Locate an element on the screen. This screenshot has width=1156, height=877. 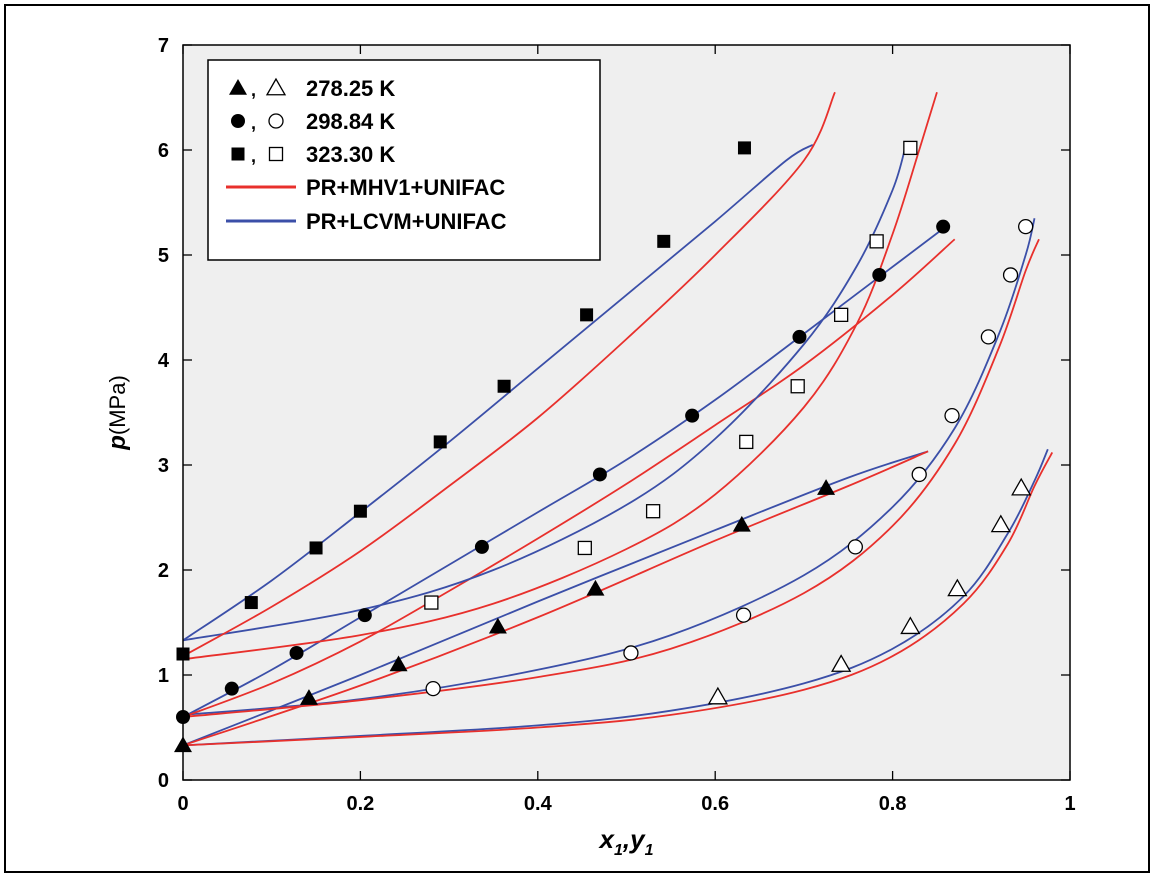
x-tick-label: 0.4 is located at coordinates (538, 804).